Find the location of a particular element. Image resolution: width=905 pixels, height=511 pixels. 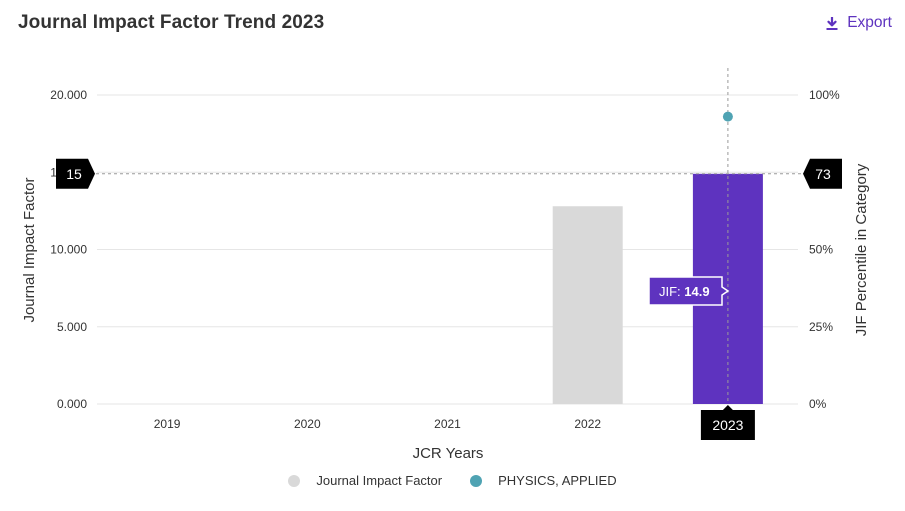

right-crosshair-value: 73 is located at coordinates (823, 174).